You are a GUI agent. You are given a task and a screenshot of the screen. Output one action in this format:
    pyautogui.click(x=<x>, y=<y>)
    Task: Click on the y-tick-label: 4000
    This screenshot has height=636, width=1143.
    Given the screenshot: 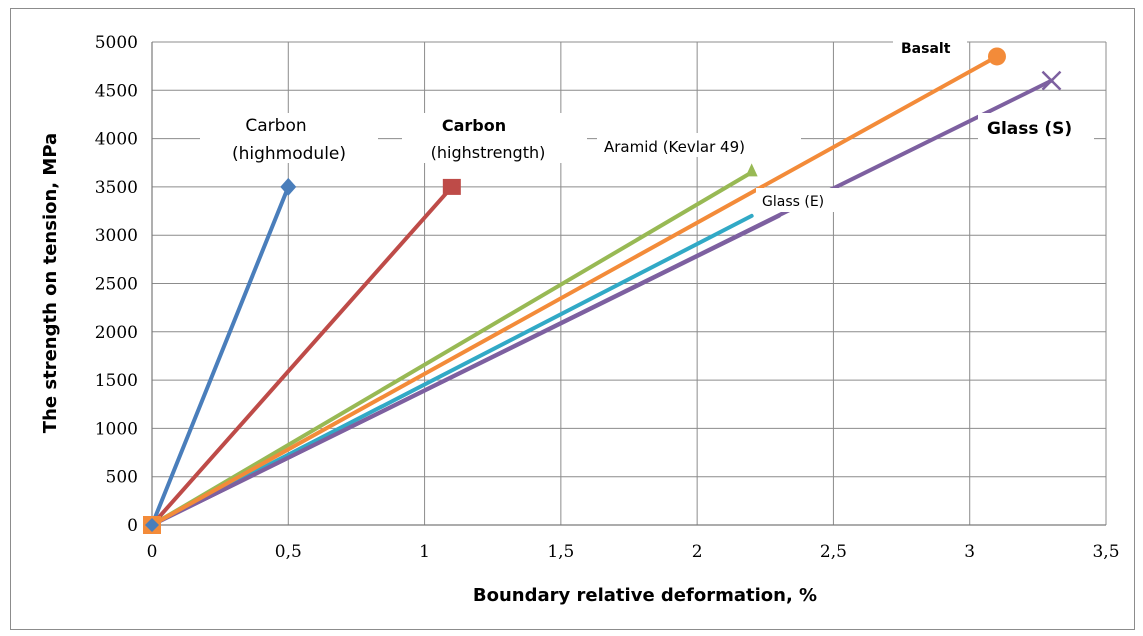 What is the action you would take?
    pyautogui.click(x=116, y=140)
    